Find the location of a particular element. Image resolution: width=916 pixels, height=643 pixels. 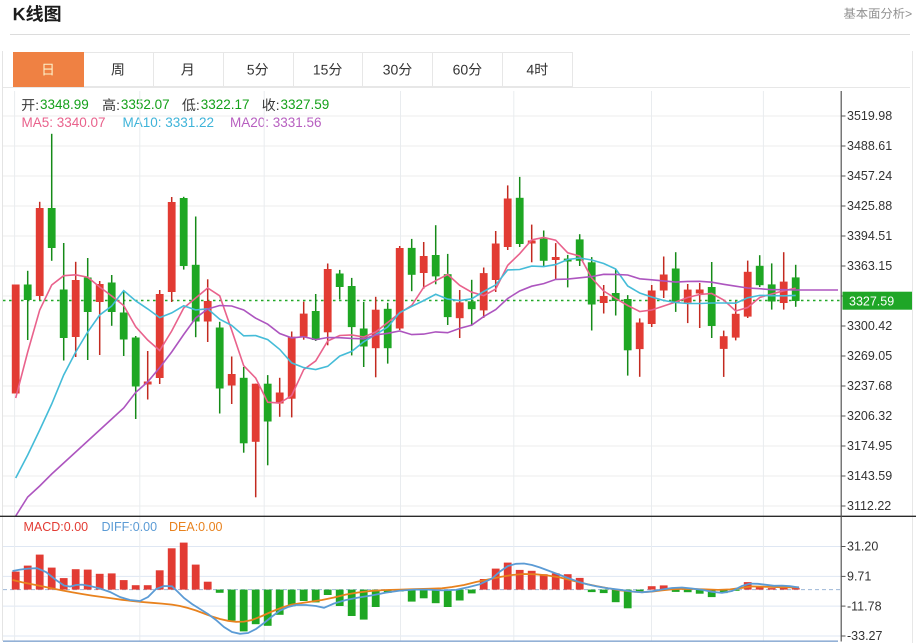

svg-text: 3488.61 is located at coordinates (869, 146).